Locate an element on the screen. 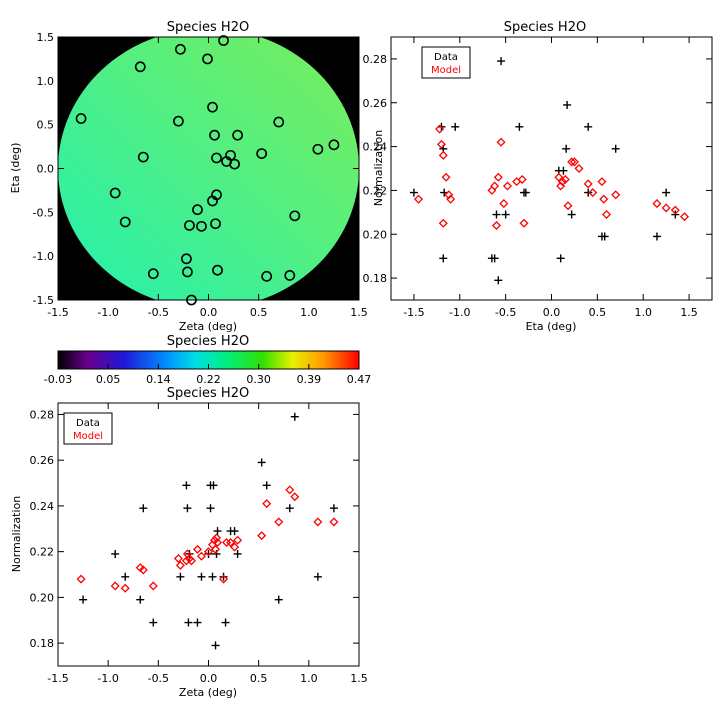  zeta-xtick-label: -1.0 is located at coordinates (107, 678).